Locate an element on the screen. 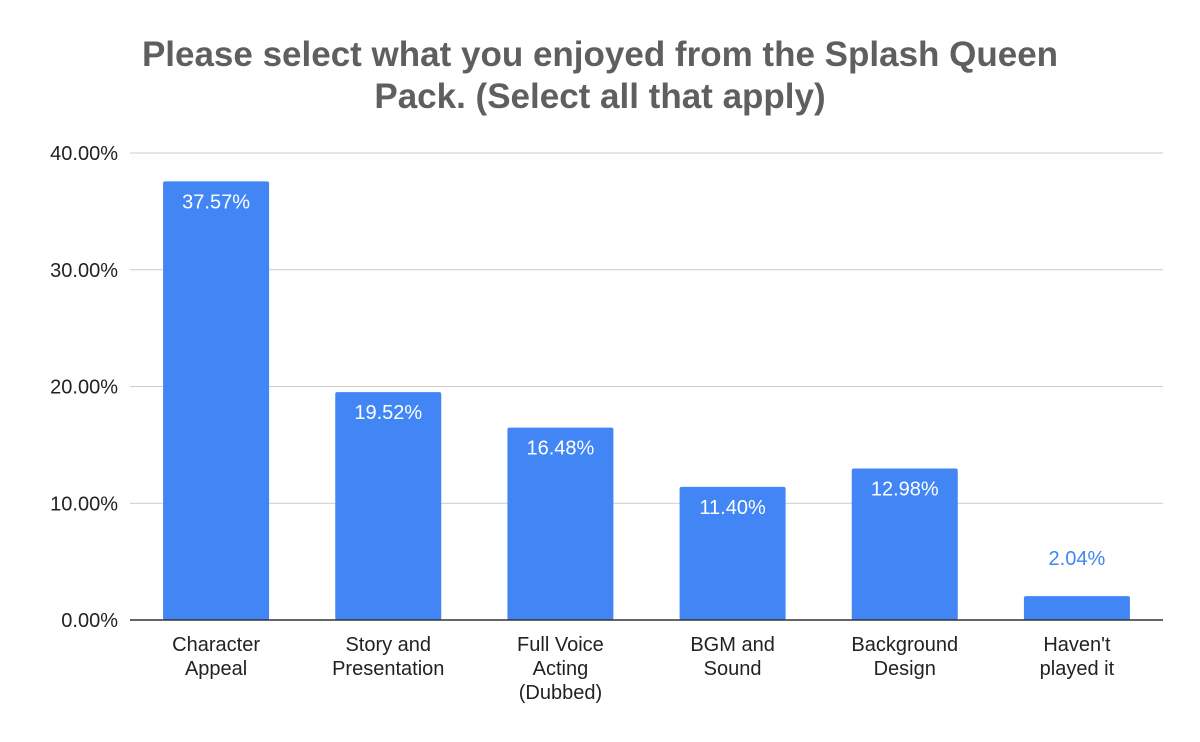 This screenshot has width=1200, height=742. x-tick-label: Full Voice is located at coordinates (560, 645).